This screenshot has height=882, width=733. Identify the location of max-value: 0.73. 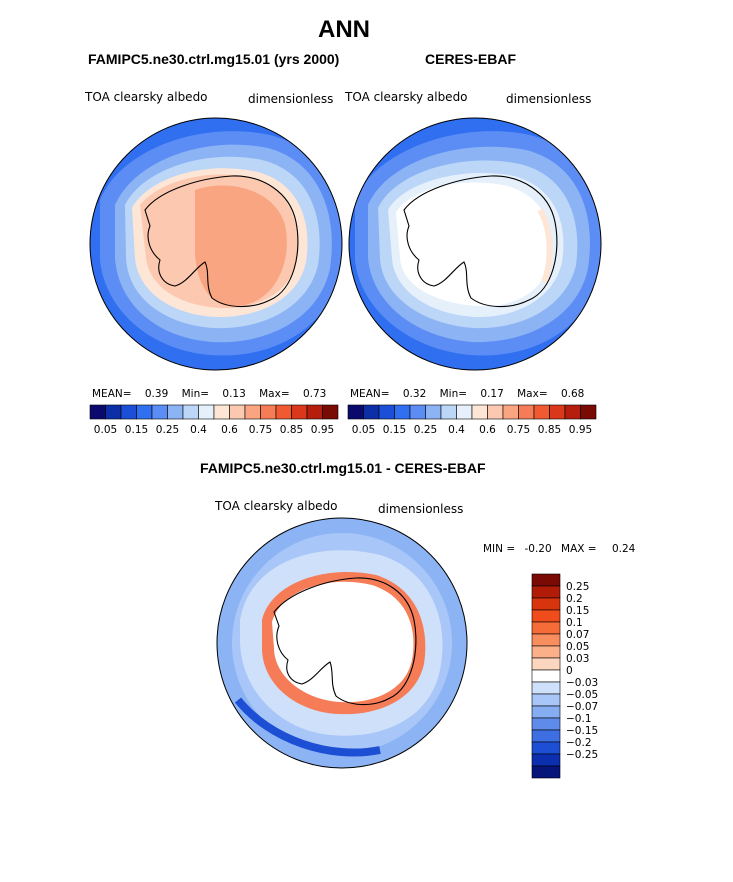
(314, 394).